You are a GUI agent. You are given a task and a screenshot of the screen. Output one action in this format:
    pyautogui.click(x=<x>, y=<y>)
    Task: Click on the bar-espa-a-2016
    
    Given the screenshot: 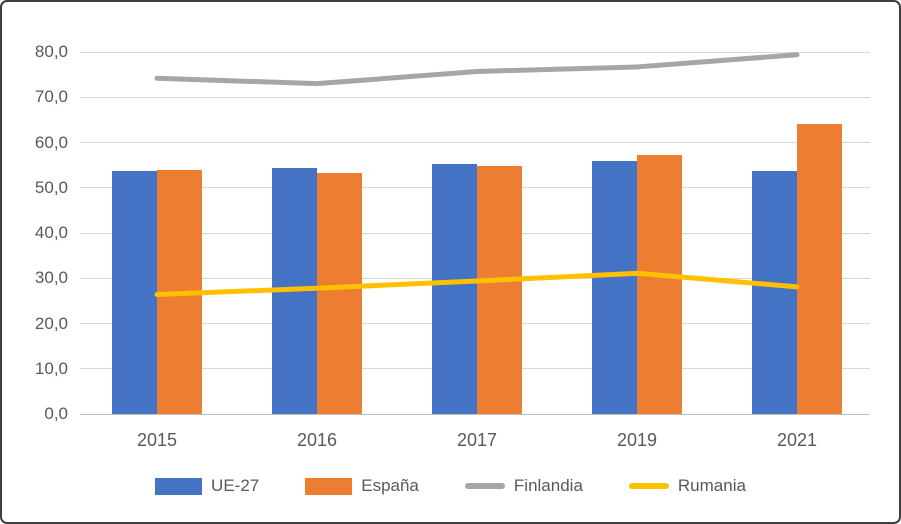 What is the action you would take?
    pyautogui.click(x=339, y=293)
    